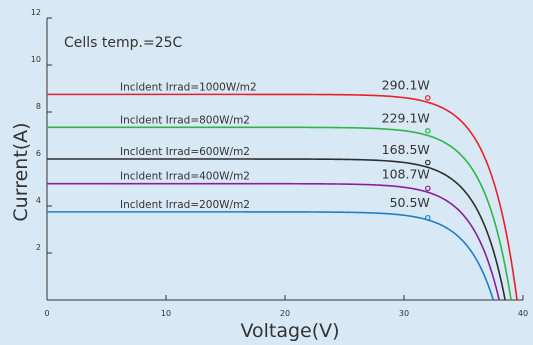 This screenshot has width=533, height=345. What do you see at coordinates (285, 313) in the screenshot?
I see `x-tick-label: 20` at bounding box center [285, 313].